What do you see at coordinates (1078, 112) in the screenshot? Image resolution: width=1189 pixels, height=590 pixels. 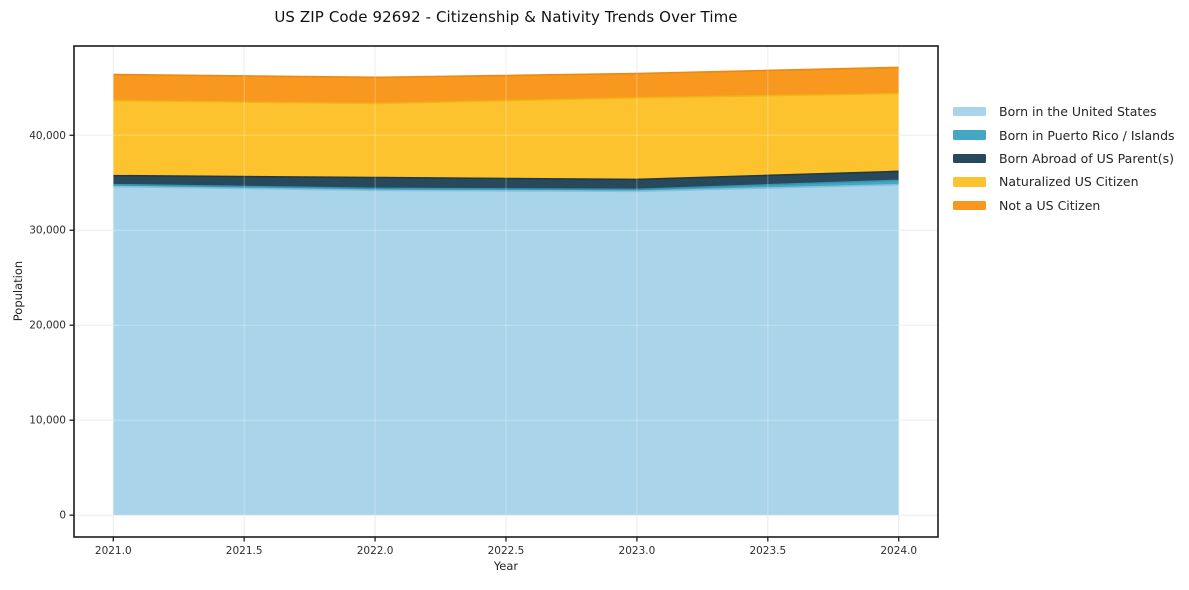 I see `legend-label: Born in the United States` at bounding box center [1078, 112].